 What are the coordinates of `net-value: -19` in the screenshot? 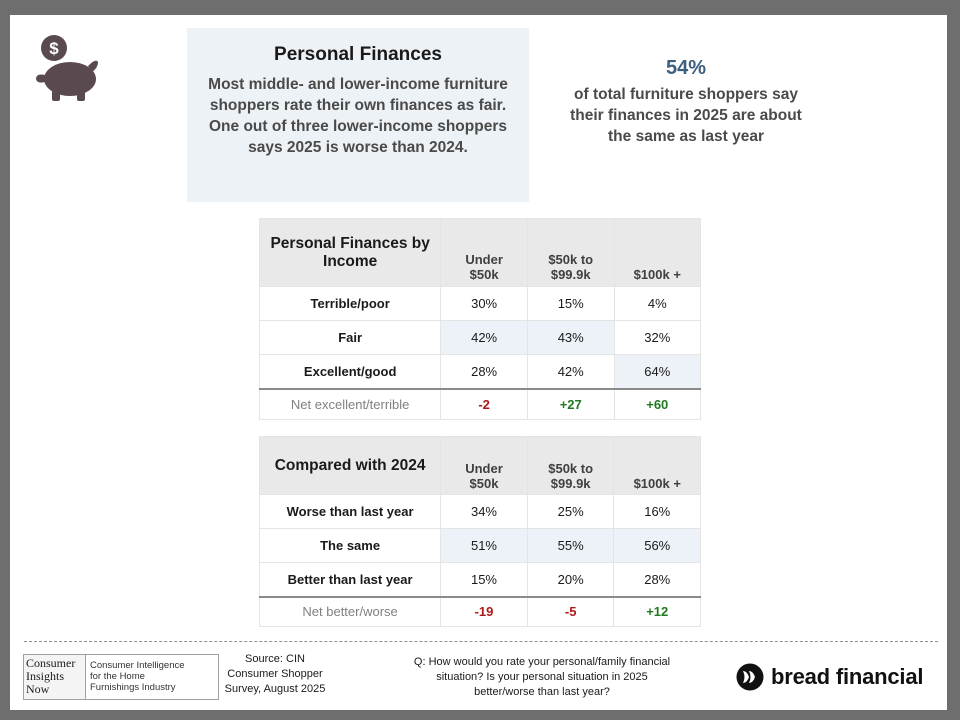 It's located at (484, 611).